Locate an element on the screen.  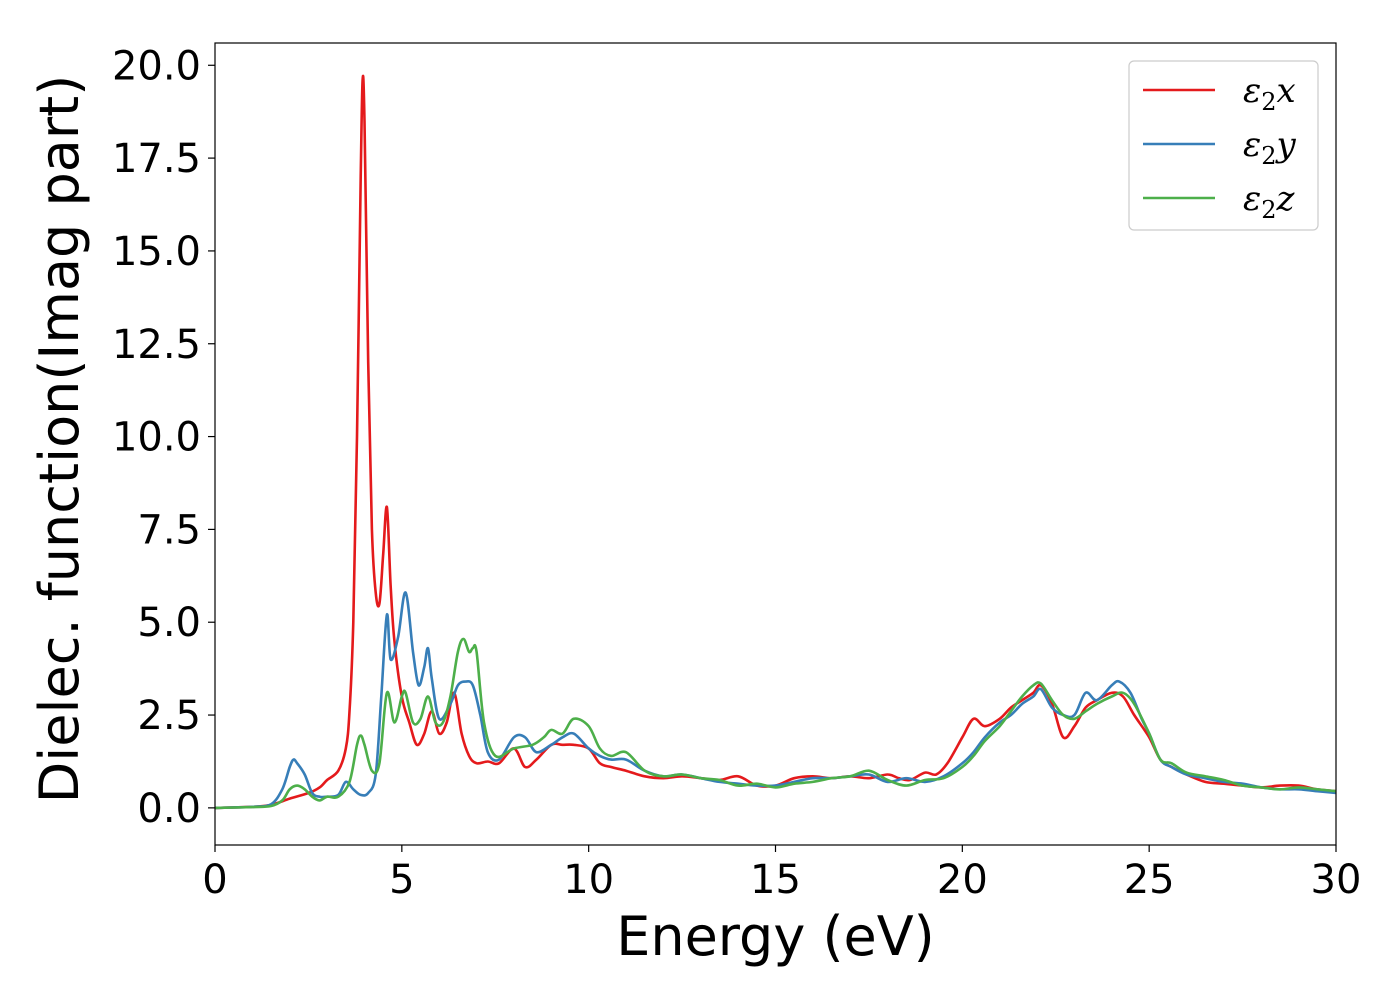
x-axis-title: Energy (eV) is located at coordinates (775, 936).